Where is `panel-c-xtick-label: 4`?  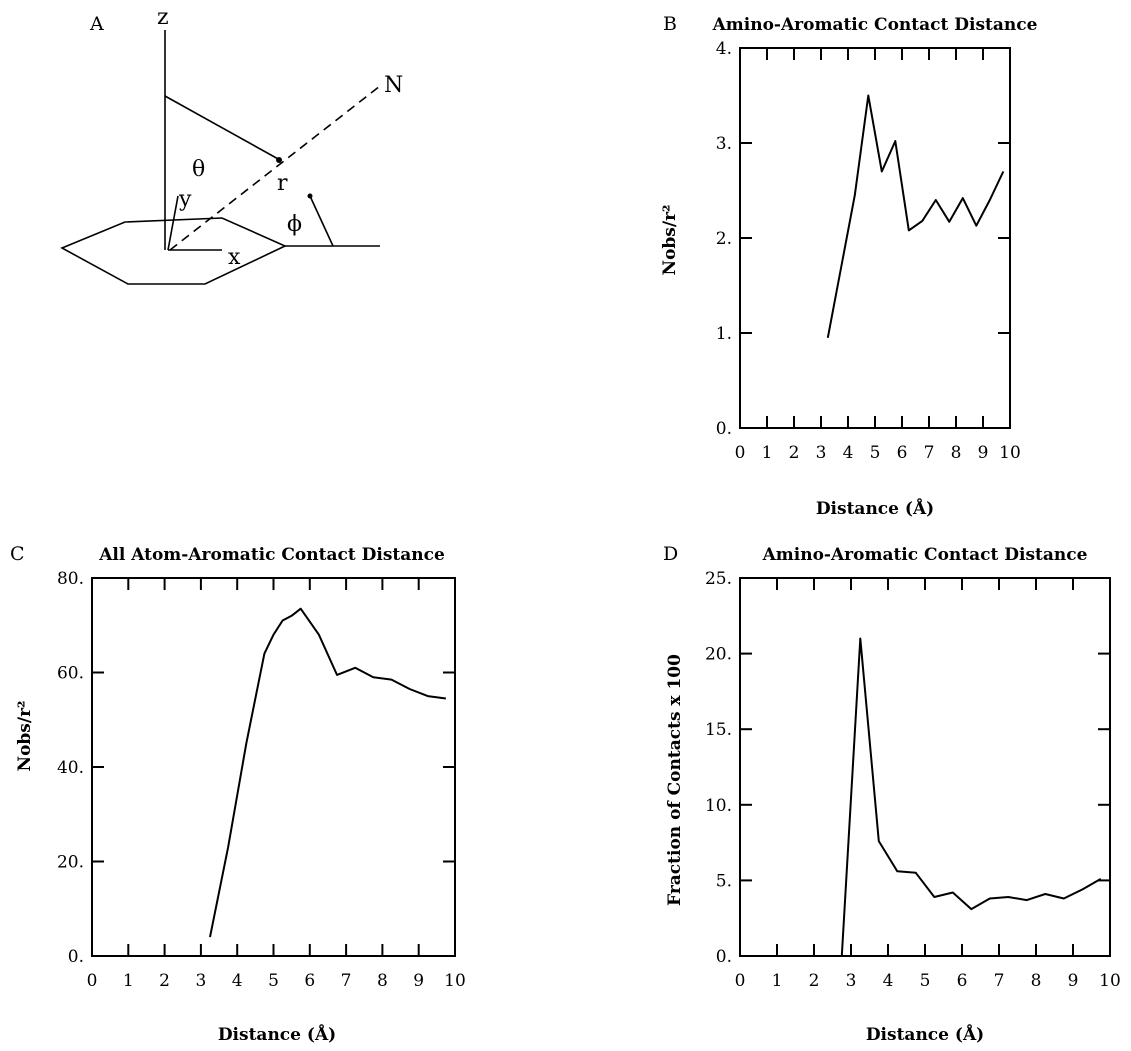
panel-c-xtick-label: 4 is located at coordinates (237, 981).